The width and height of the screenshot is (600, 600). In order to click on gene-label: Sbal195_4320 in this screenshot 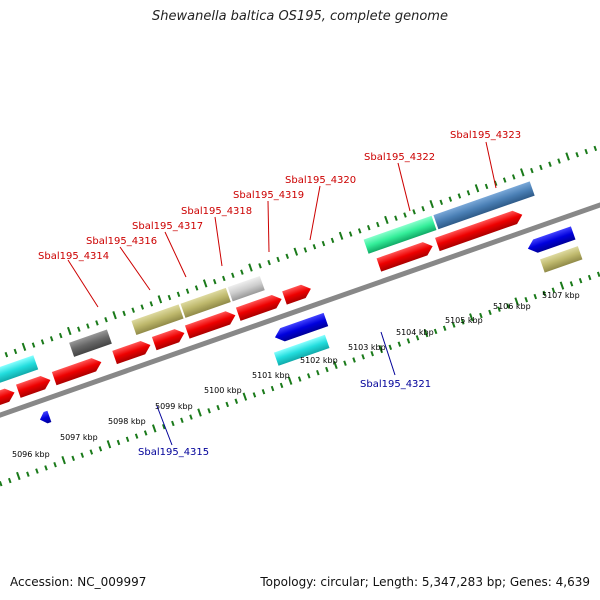, I will do `click(320, 180)`.